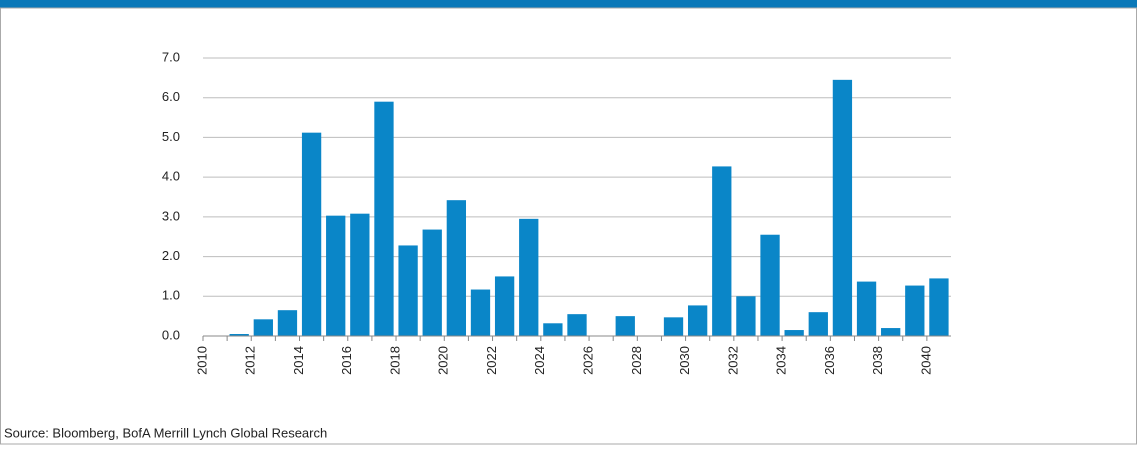  Describe the element at coordinates (171, 255) in the screenshot. I see `y-tick-label: 2.0` at that location.